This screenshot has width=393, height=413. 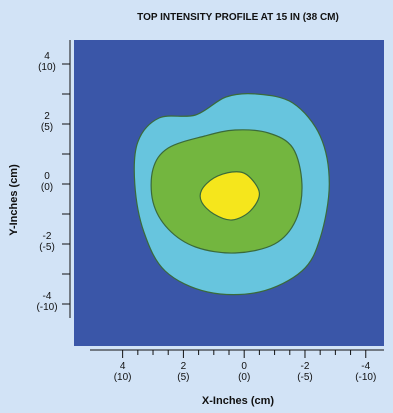 What do you see at coordinates (47, 236) in the screenshot?
I see `y-tick-label: -2` at bounding box center [47, 236].